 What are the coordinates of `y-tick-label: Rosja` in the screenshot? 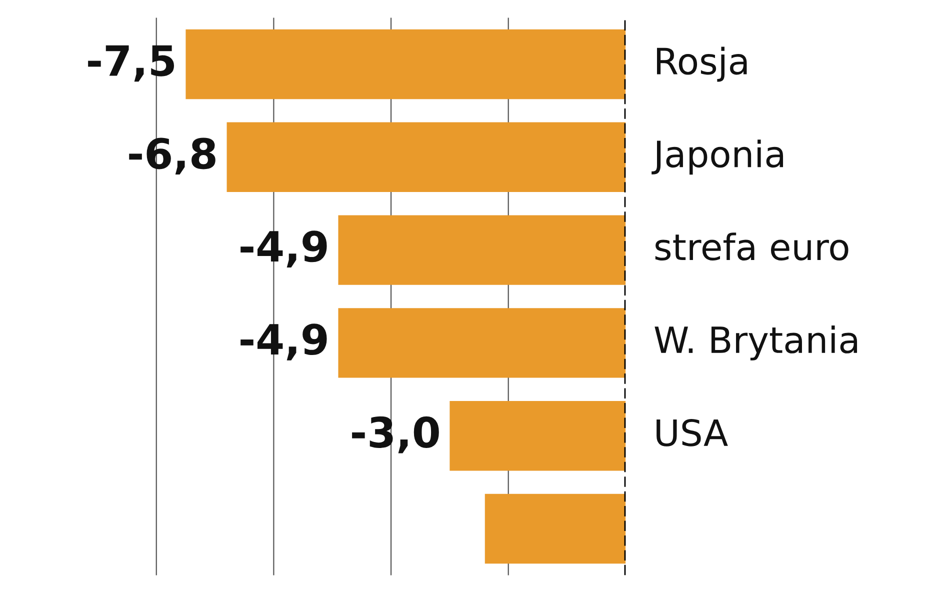 It's located at (702, 64).